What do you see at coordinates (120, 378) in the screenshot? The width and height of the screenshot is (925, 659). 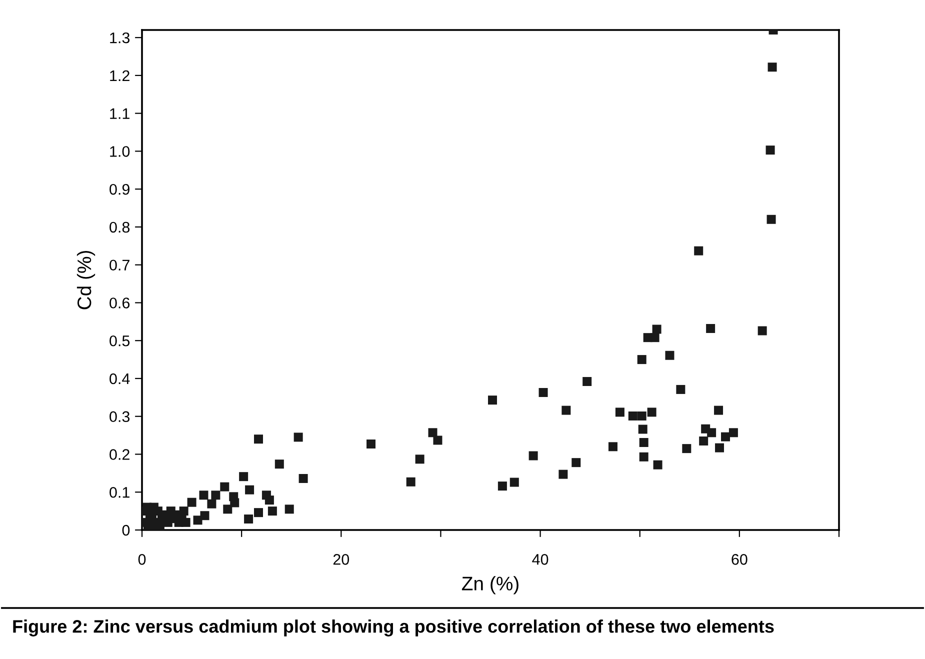 I see `y-tick-label: 0.4` at bounding box center [120, 378].